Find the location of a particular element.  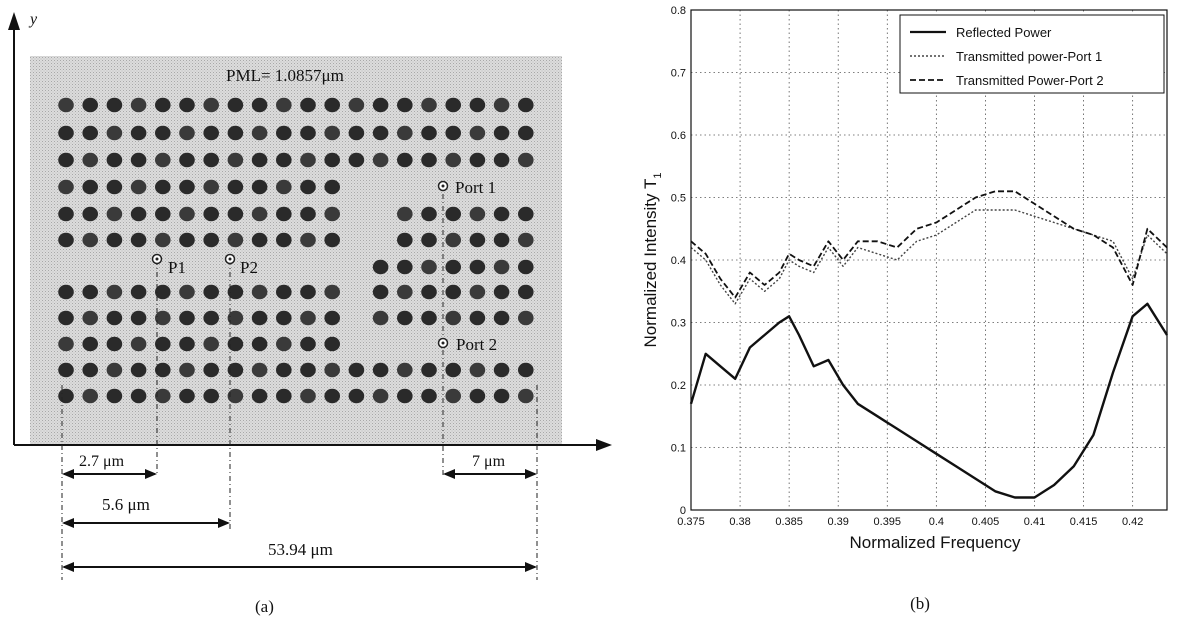

port-1-marker is located at coordinates (443, 186).